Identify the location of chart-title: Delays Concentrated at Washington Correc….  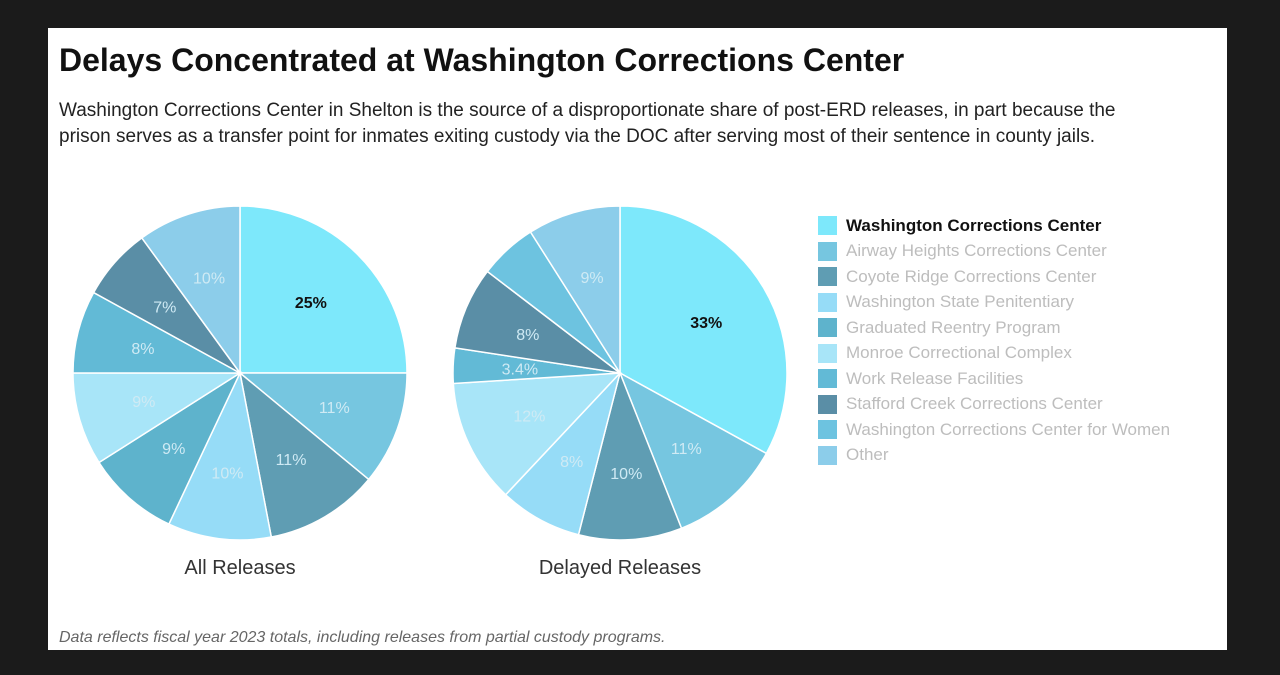
(482, 60).